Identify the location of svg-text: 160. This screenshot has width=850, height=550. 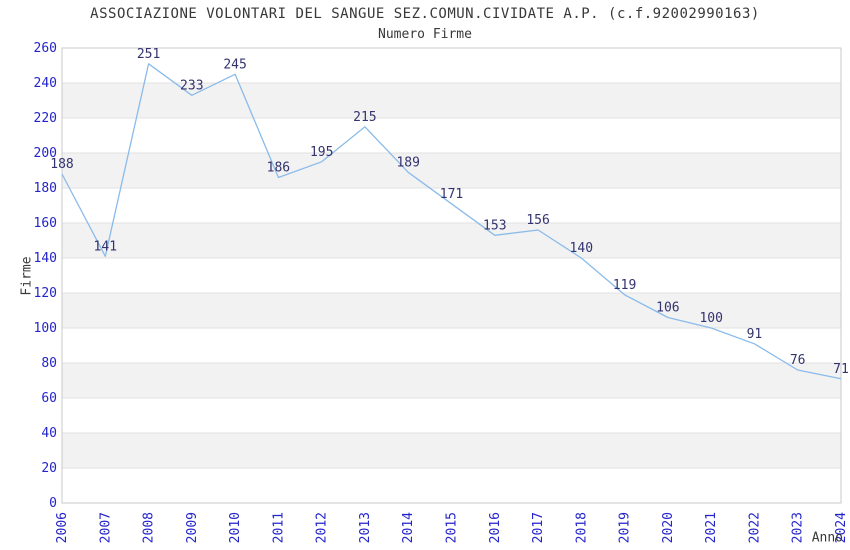
(45, 223).